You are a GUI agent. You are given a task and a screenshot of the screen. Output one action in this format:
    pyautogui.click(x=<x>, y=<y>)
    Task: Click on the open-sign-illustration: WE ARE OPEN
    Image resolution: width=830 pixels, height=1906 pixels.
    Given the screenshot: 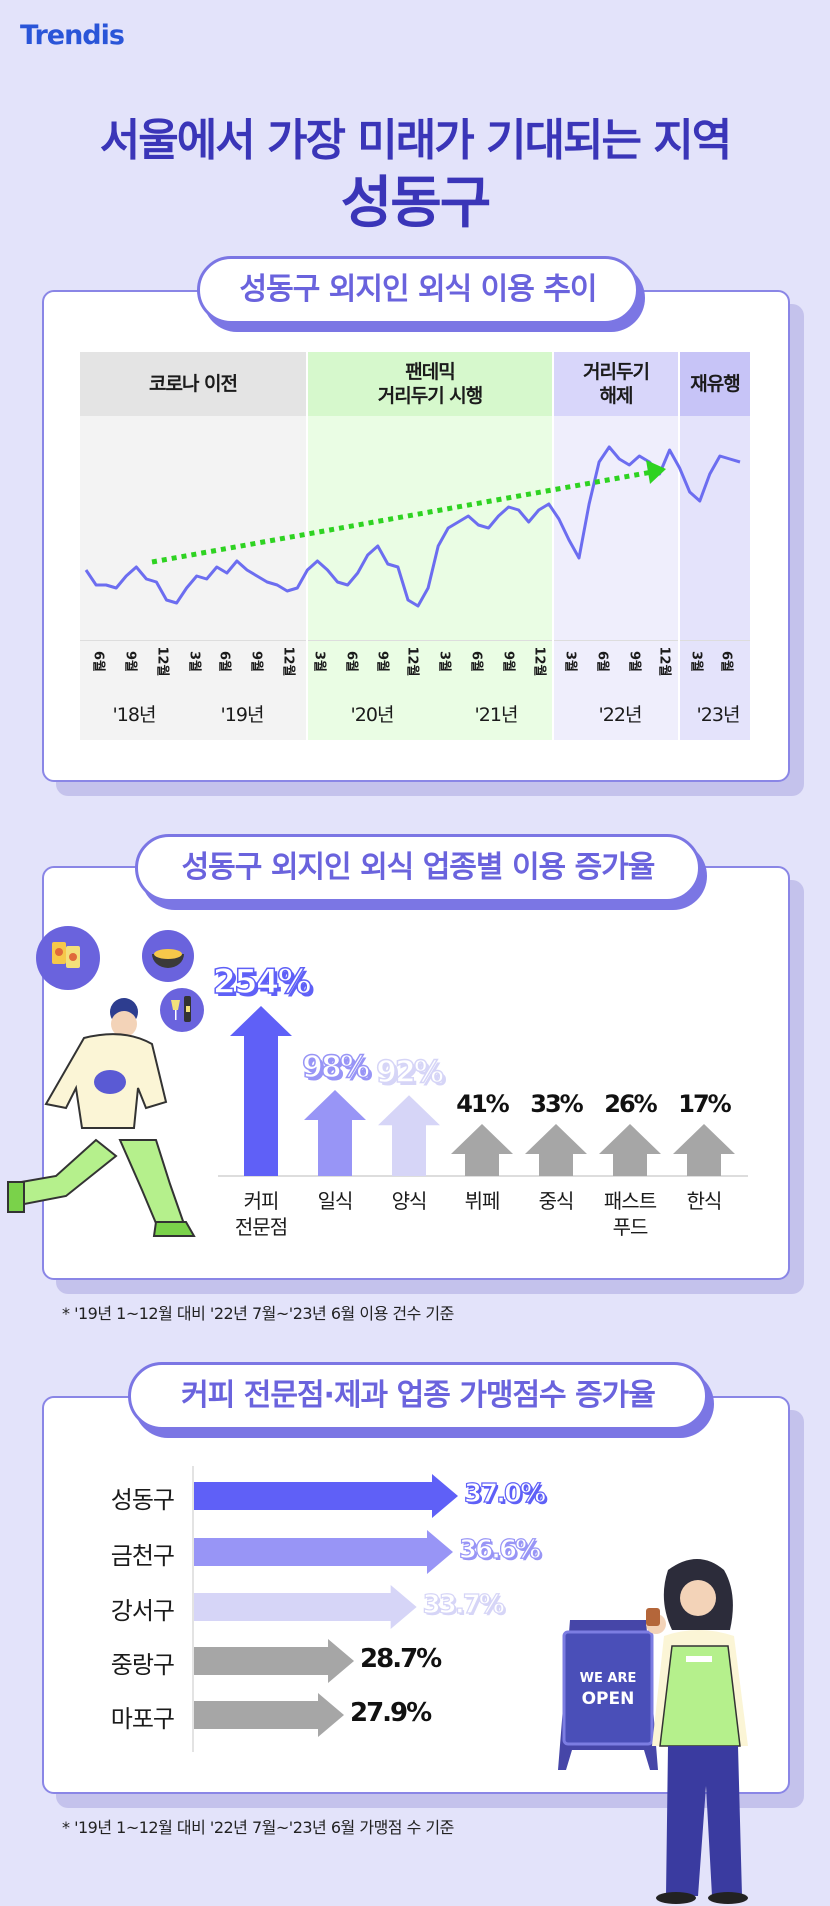 What is the action you would take?
    pyautogui.click(x=608, y=1695)
    